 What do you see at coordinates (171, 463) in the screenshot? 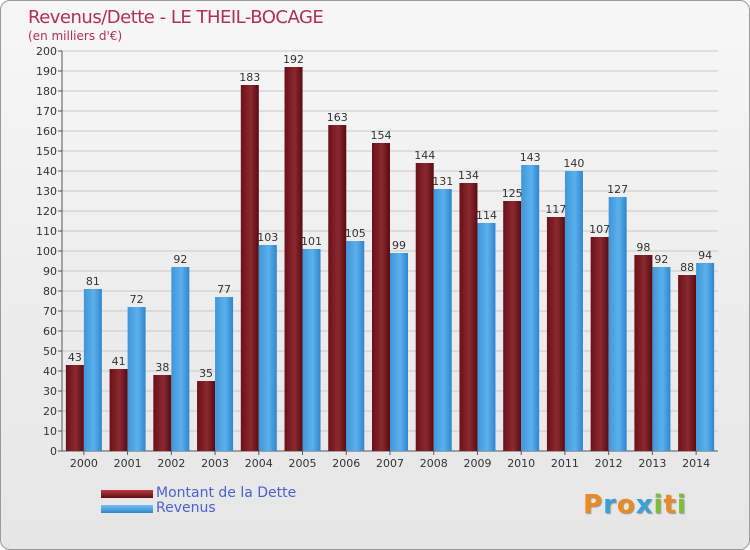
I see `x-tick-label: 2002` at bounding box center [171, 463].